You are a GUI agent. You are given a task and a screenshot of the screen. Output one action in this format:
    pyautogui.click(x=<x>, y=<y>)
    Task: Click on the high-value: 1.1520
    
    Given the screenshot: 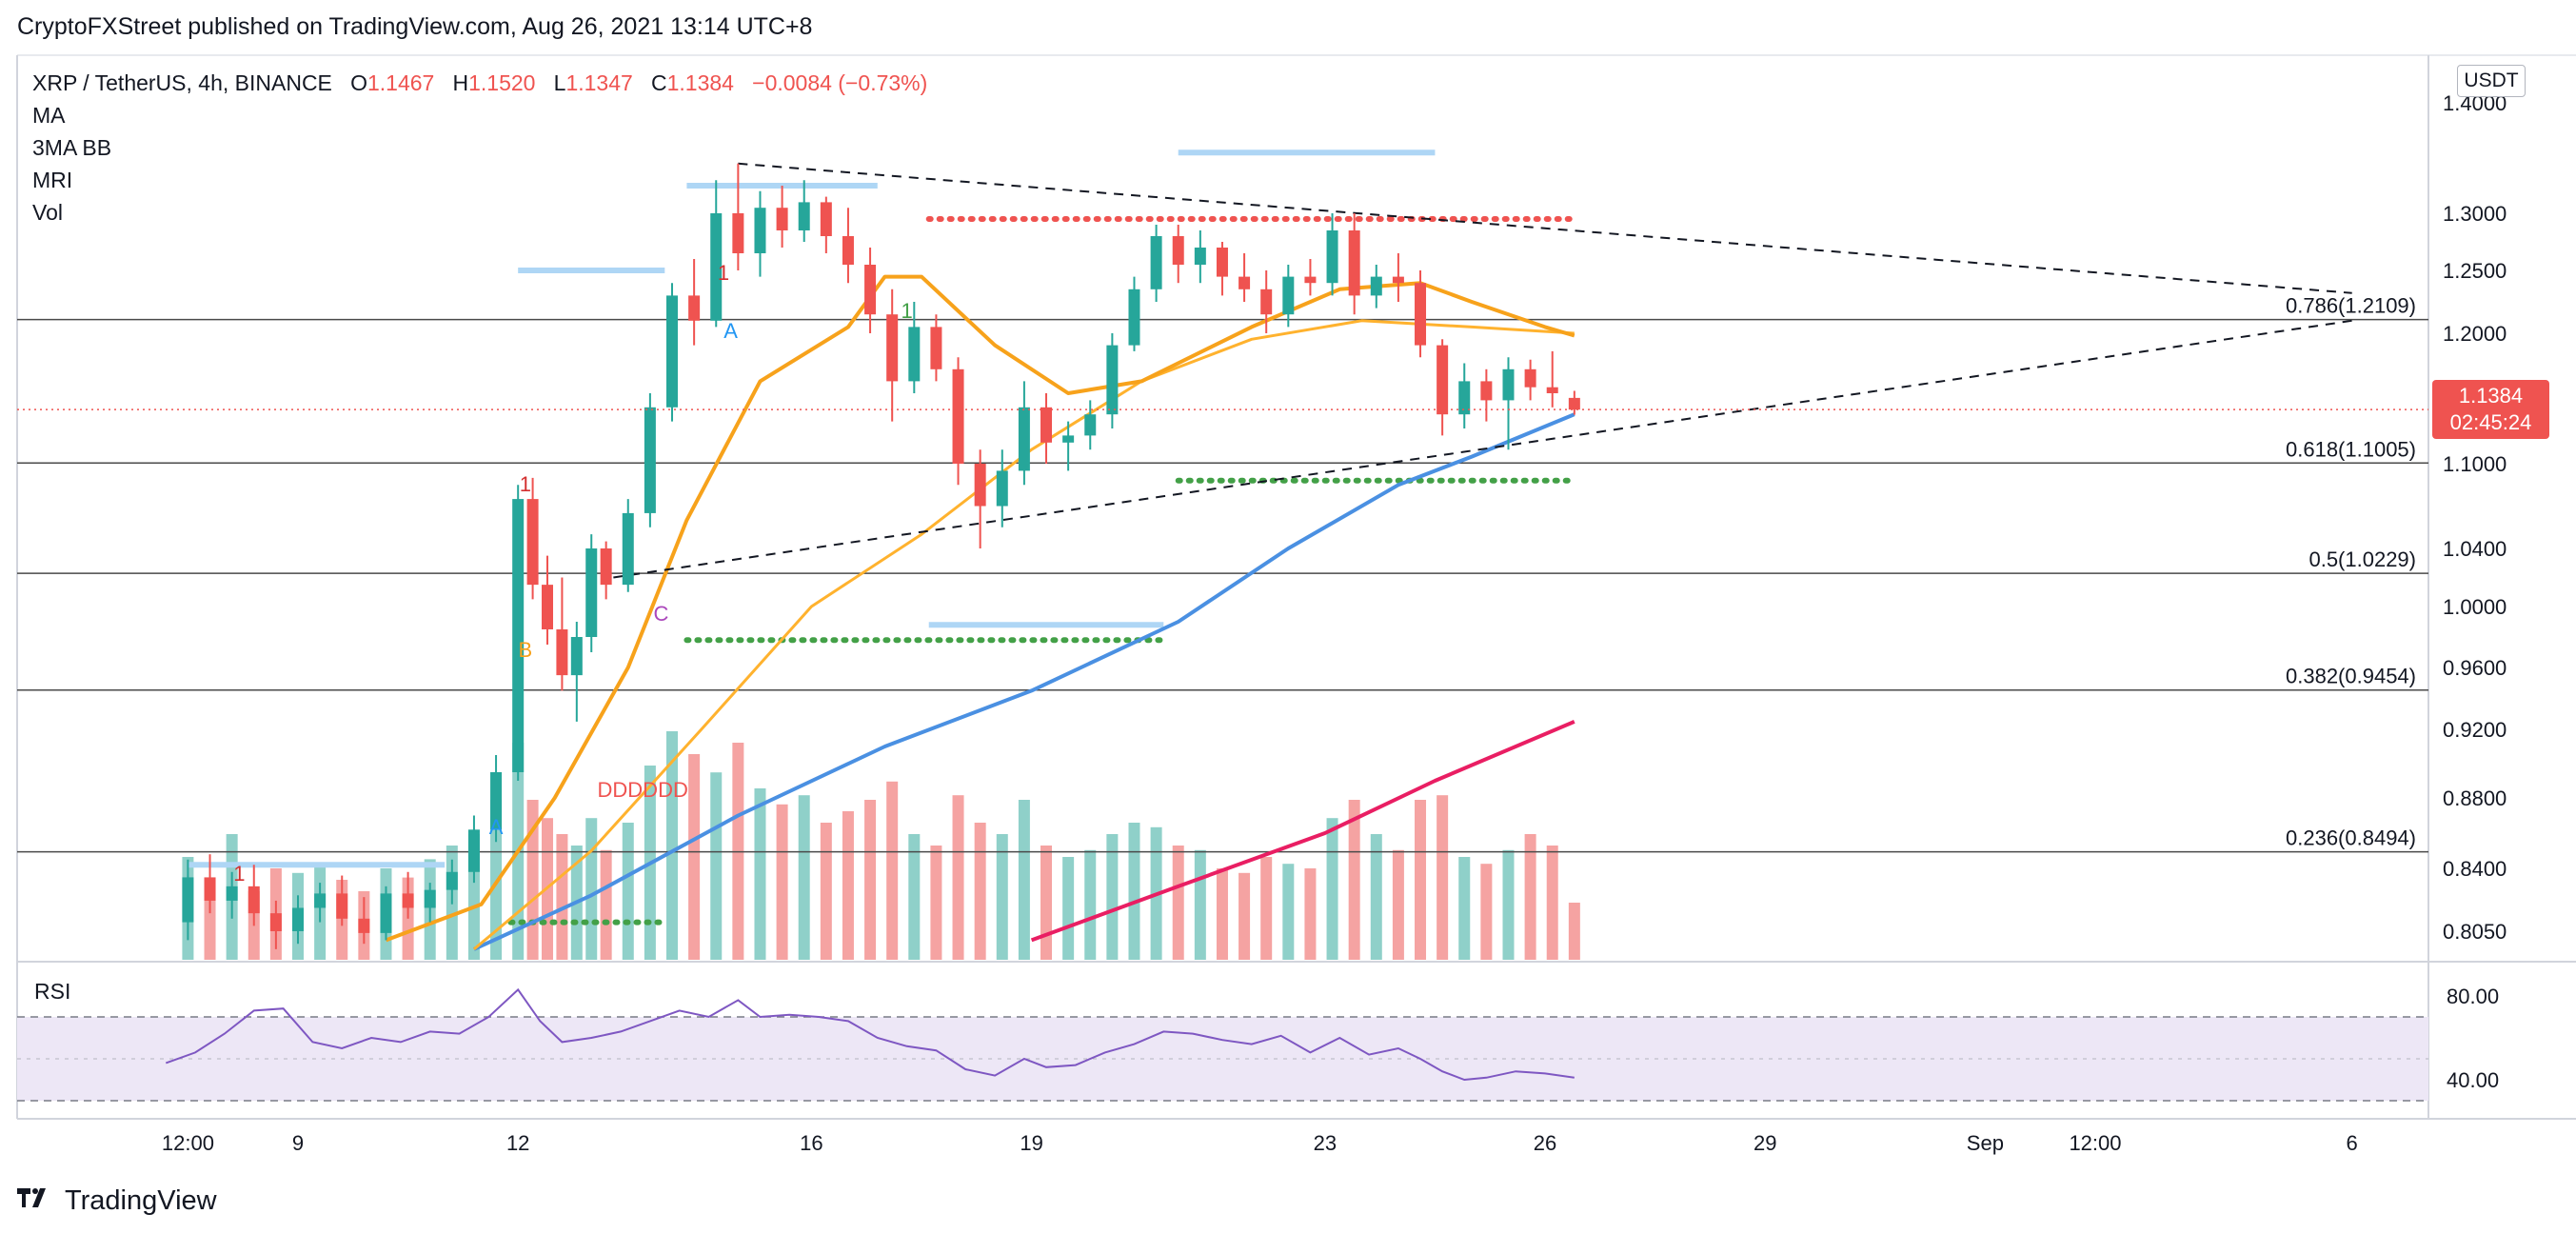 What is the action you would take?
    pyautogui.click(x=502, y=82)
    